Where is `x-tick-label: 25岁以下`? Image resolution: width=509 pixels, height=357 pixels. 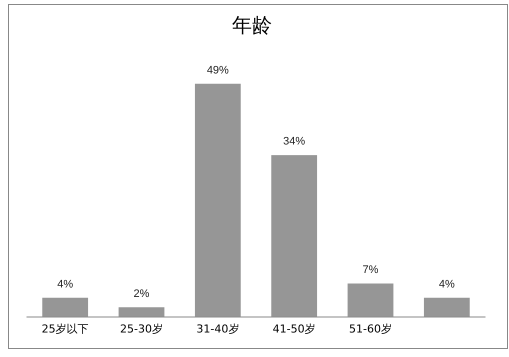 x-tick-label: 25岁以下 is located at coordinates (65, 329).